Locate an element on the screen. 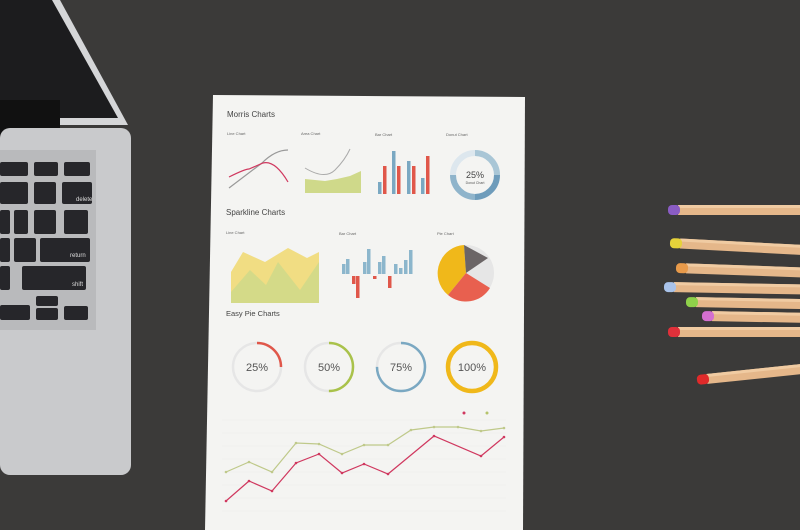 The width and height of the screenshot is (800, 530). sparkline-line-label: Line Chart is located at coordinates (235, 232).